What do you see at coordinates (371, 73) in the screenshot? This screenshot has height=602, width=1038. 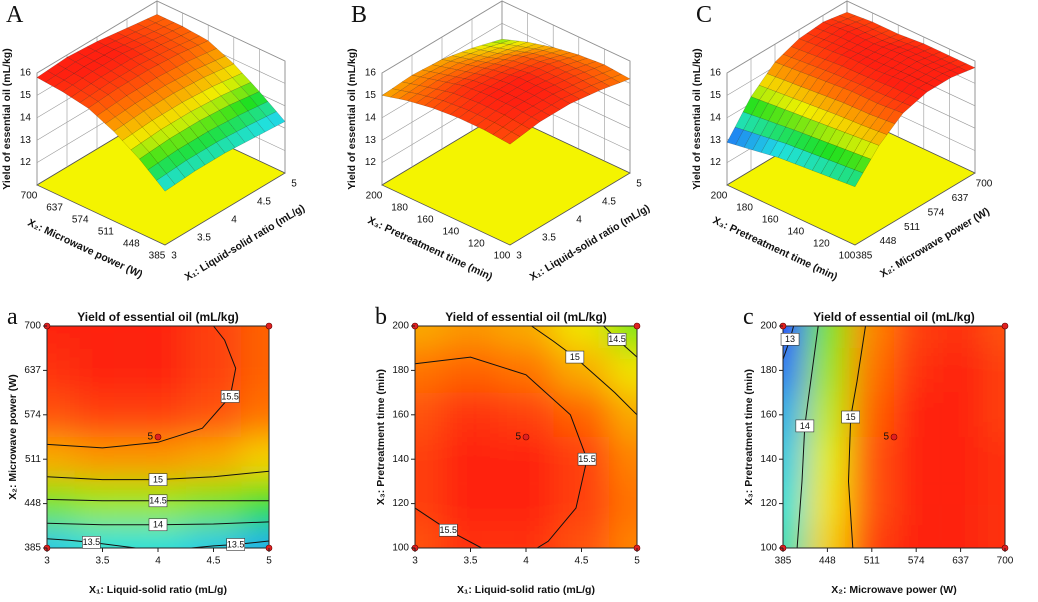 I see `z-tick-label: 16` at bounding box center [371, 73].